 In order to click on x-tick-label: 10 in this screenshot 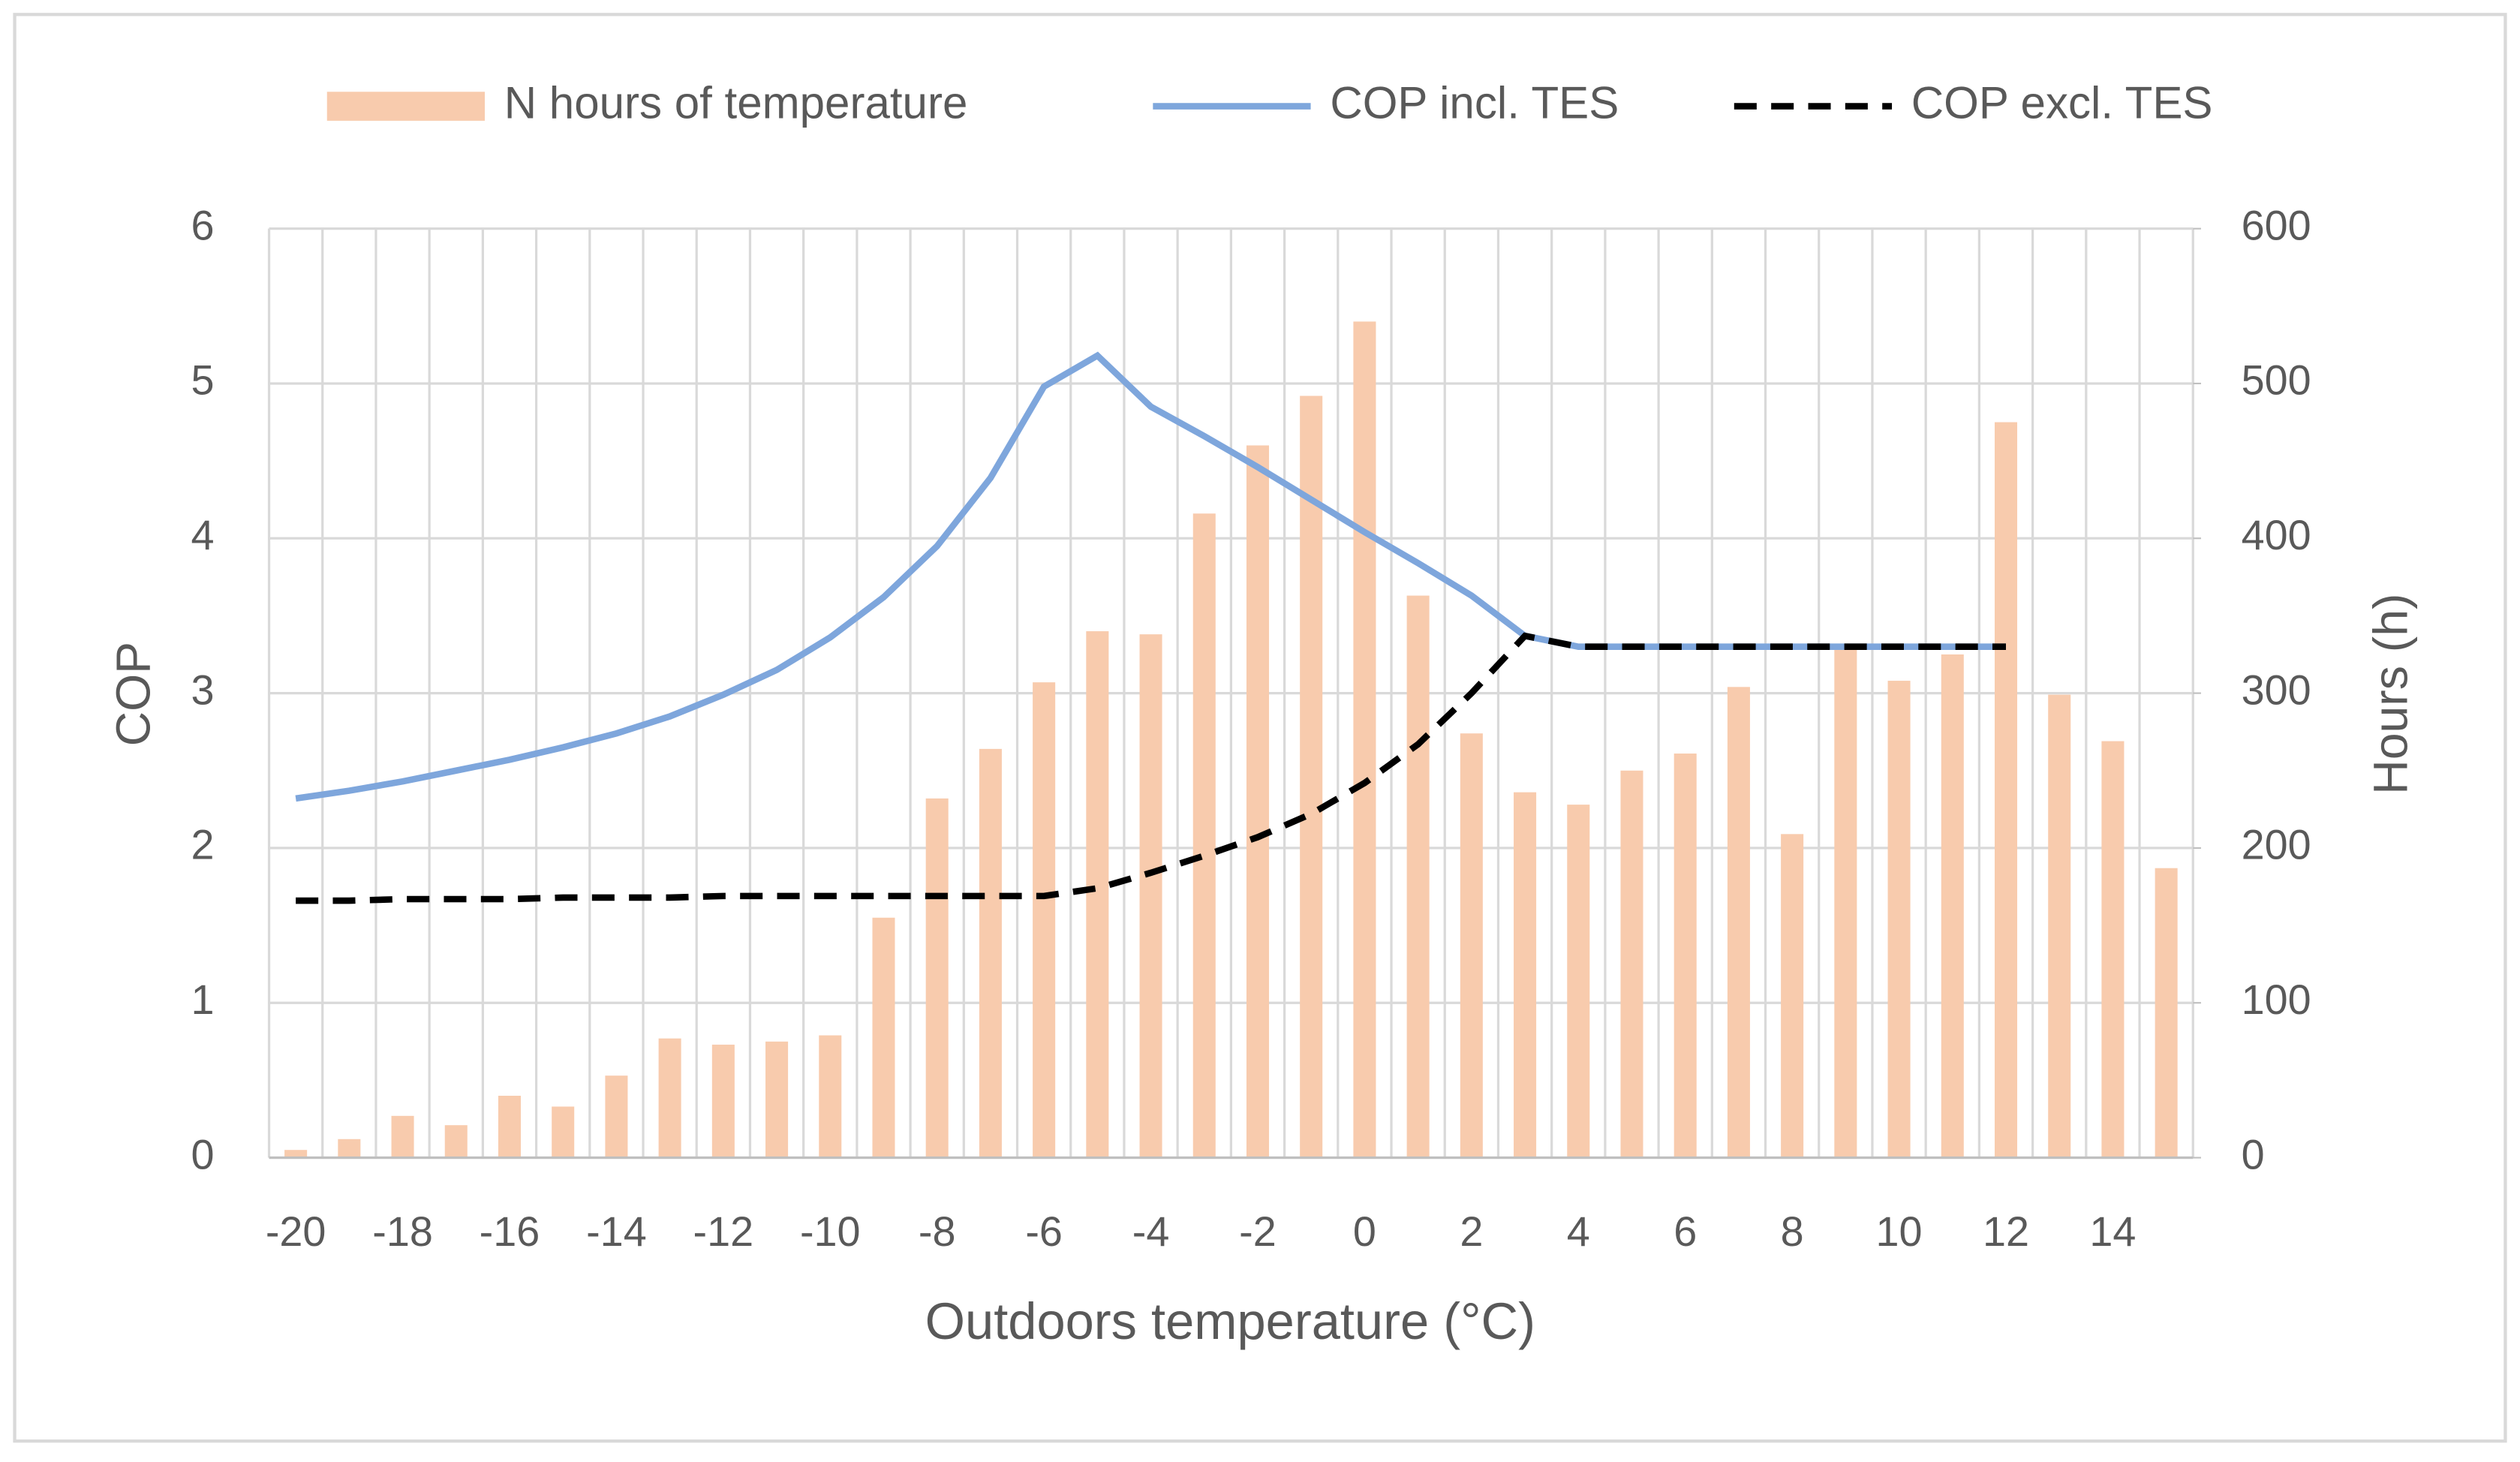, I will do `click(1899, 1231)`.